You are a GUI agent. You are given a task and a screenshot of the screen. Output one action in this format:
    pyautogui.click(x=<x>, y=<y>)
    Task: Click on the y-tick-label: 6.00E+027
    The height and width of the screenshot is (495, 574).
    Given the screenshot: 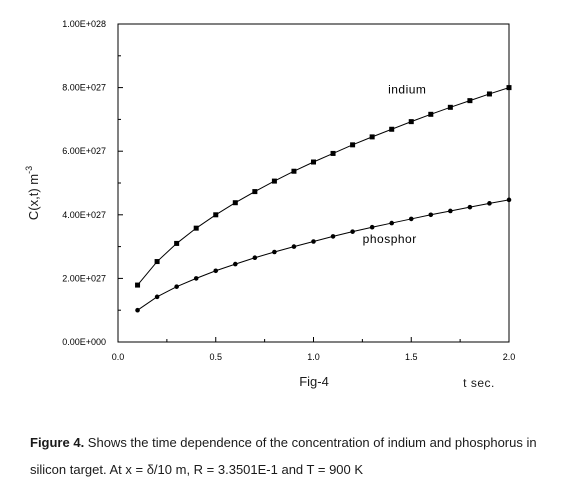 What is the action you would take?
    pyautogui.click(x=84, y=151)
    